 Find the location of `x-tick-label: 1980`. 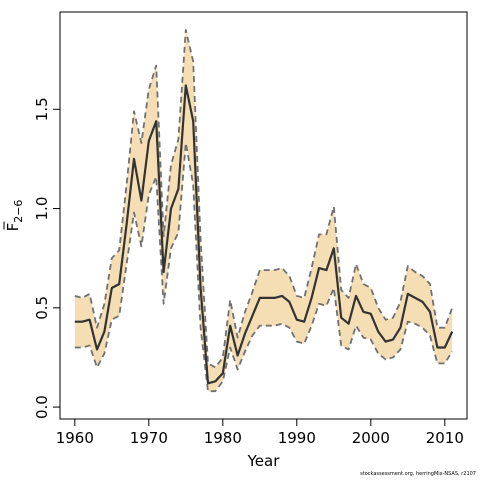

x-tick-label: 1980 is located at coordinates (223, 438).